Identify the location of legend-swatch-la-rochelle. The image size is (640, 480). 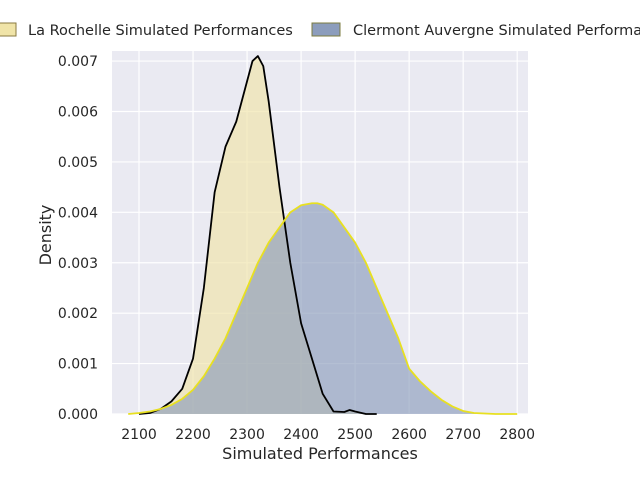
(8, 29).